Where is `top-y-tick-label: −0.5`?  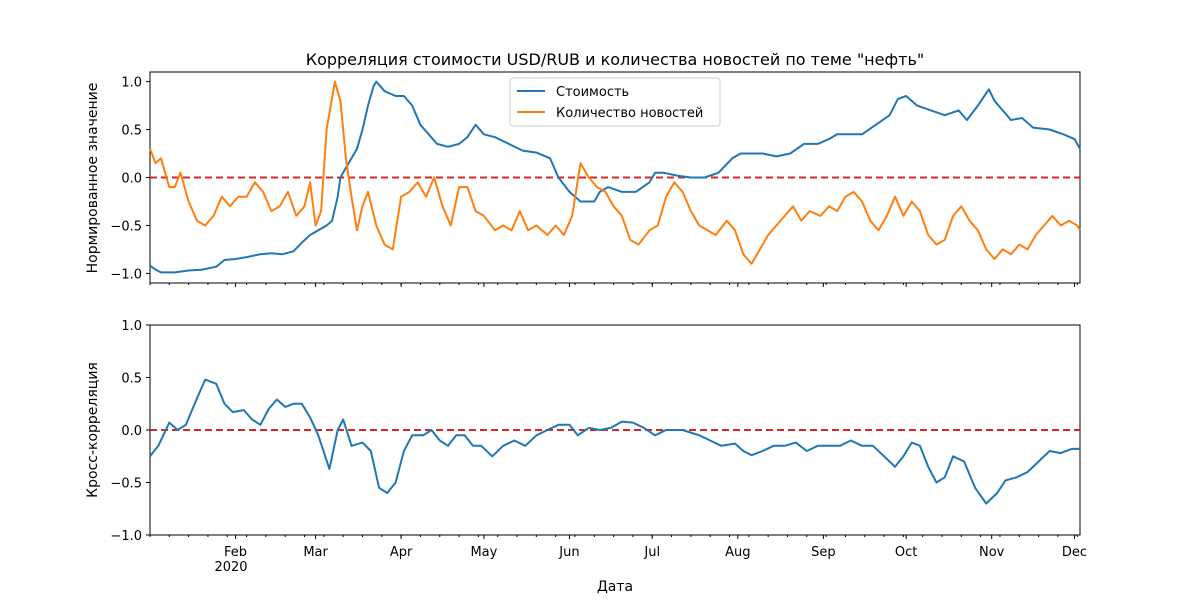
top-y-tick-label: −0.5 is located at coordinates (126, 226).